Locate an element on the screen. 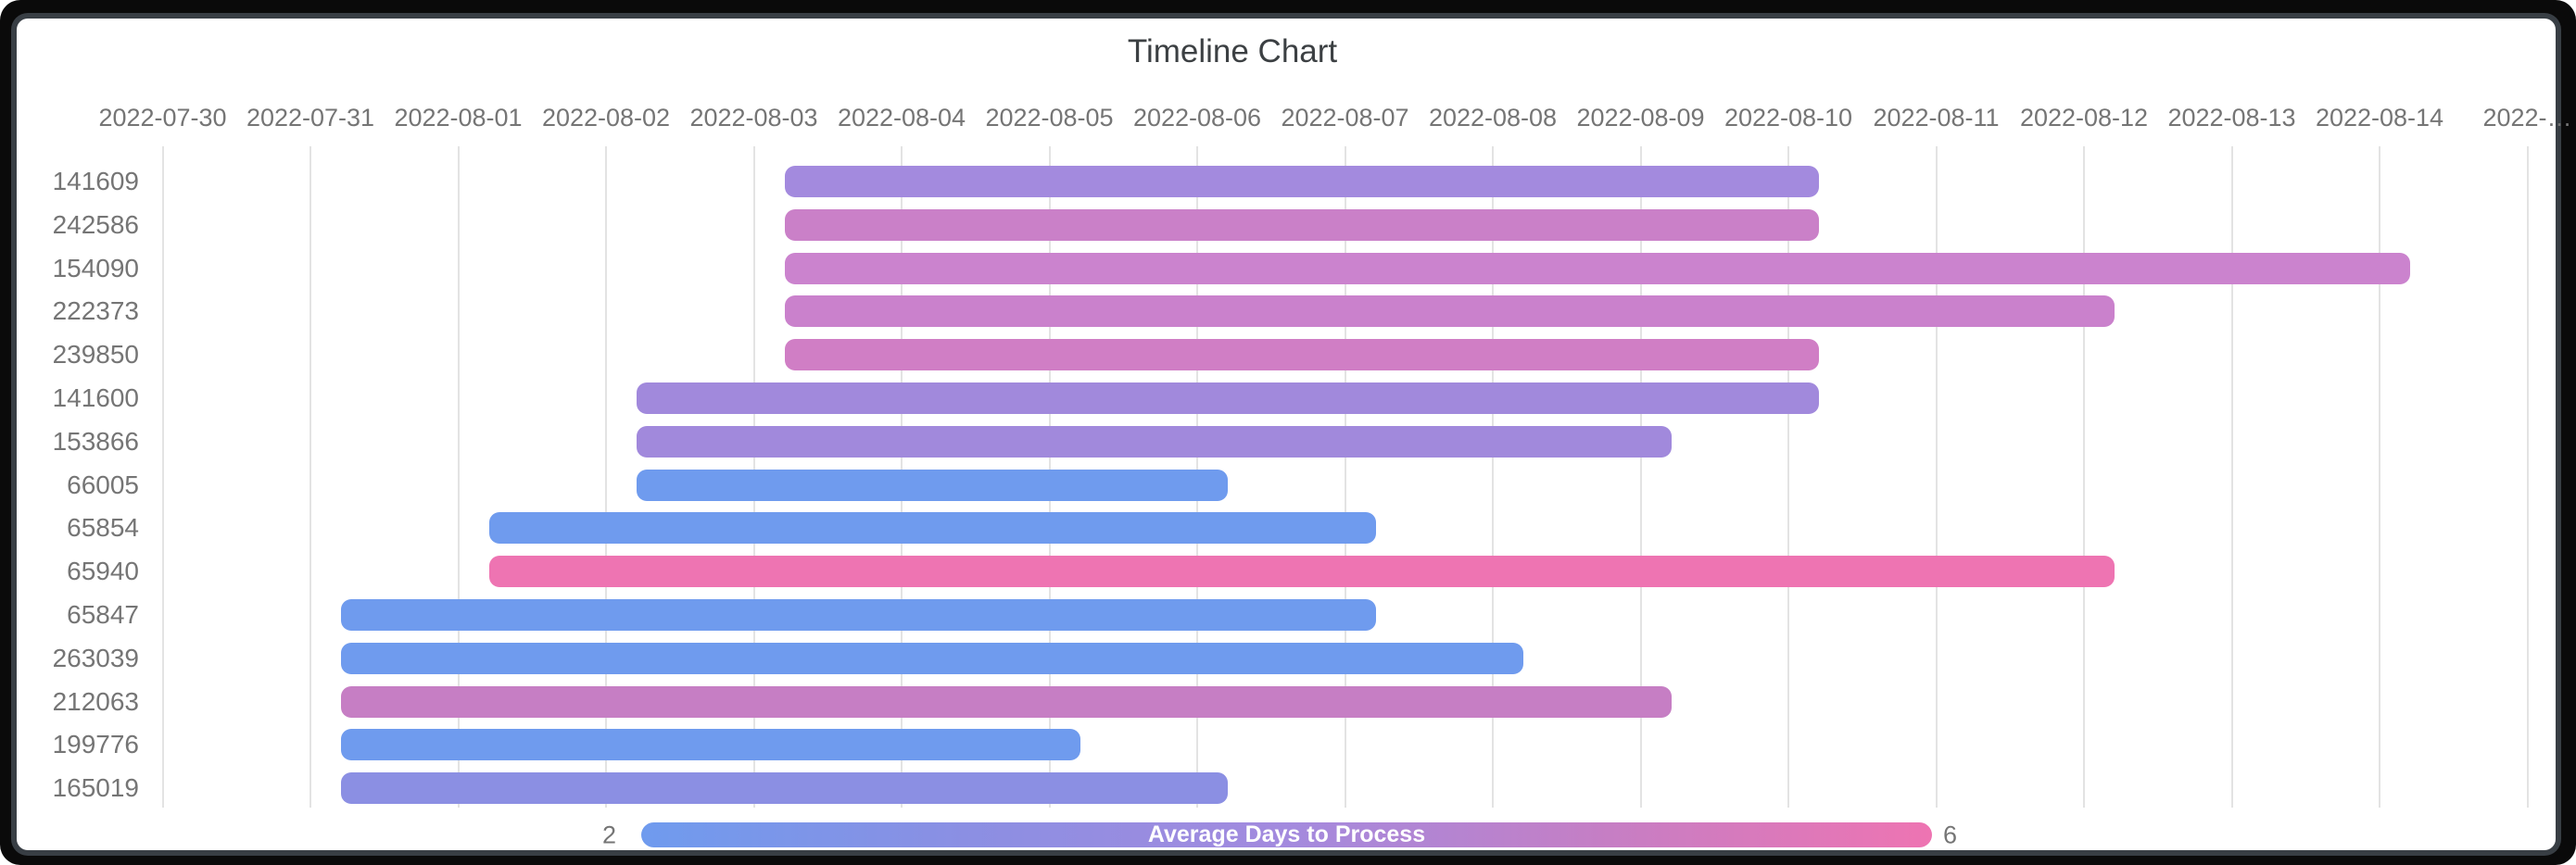 The width and height of the screenshot is (2576, 865). y-axis-label: 212063 is located at coordinates (96, 701).